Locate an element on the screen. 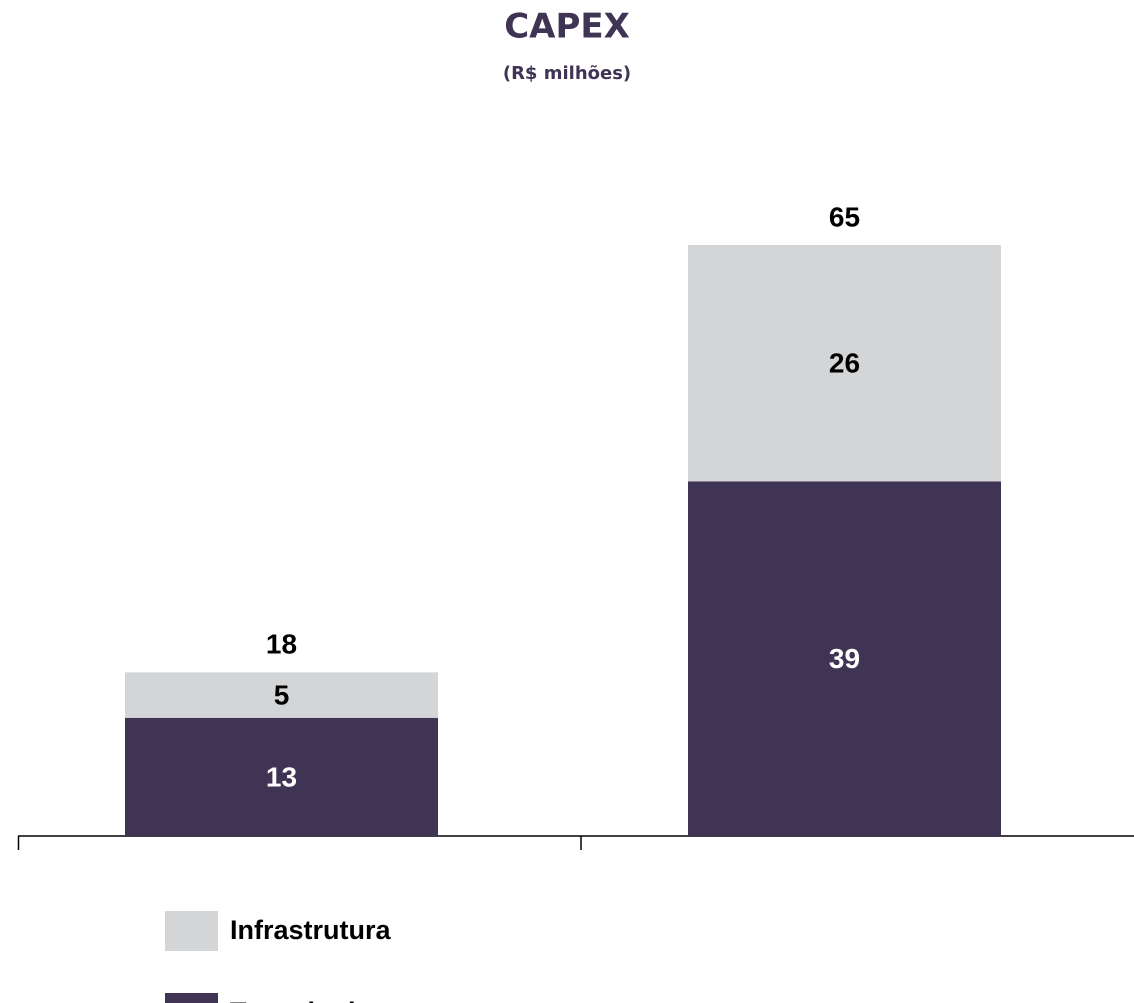 This screenshot has width=1134, height=1003. data-label: 26 is located at coordinates (844, 363).